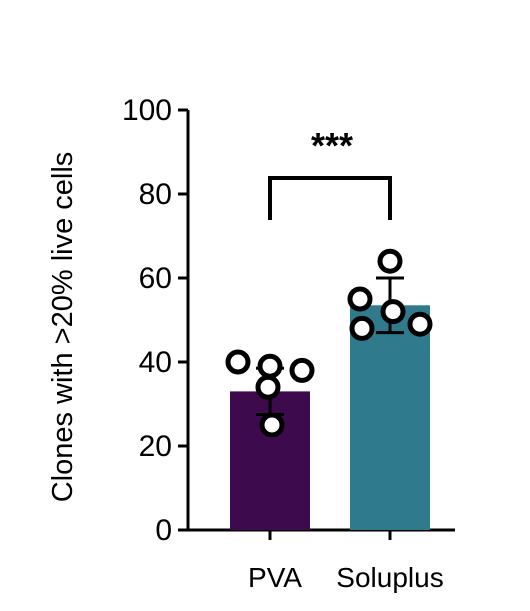  What do you see at coordinates (275, 577) in the screenshot?
I see `x-tick-label: PVA` at bounding box center [275, 577].